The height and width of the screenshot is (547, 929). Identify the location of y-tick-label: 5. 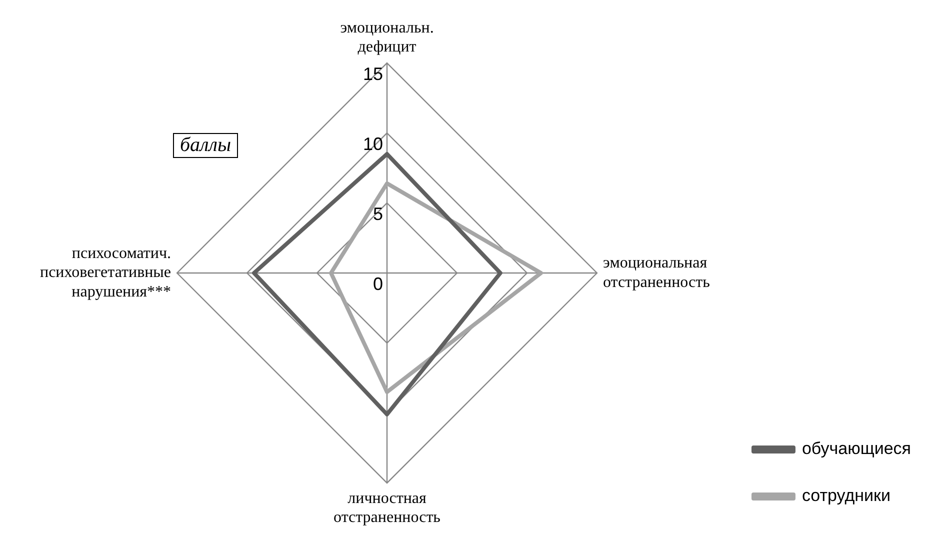
(377, 214).